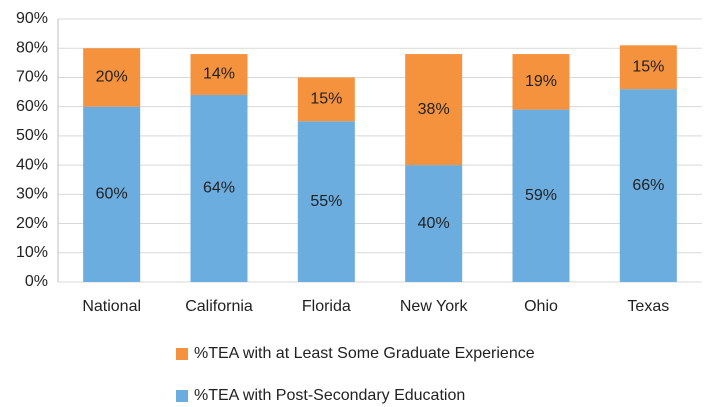 The height and width of the screenshot is (407, 718). I want to click on y-tick-label: 40%, so click(32, 164).